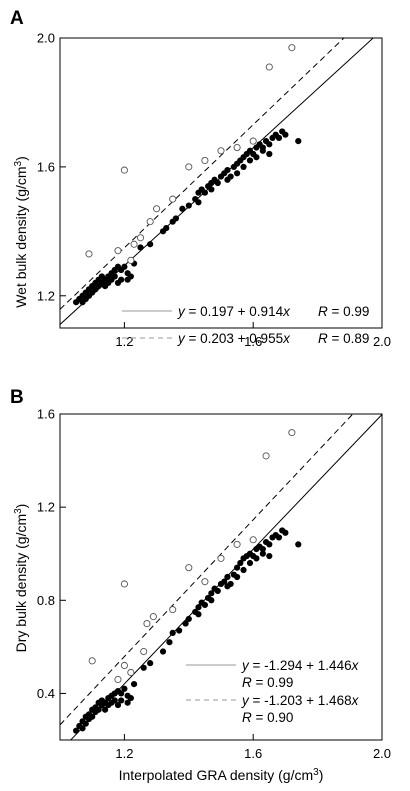 This screenshot has width=410, height=791. I want to click on y-tick-label: 1.6, so click(46, 166).